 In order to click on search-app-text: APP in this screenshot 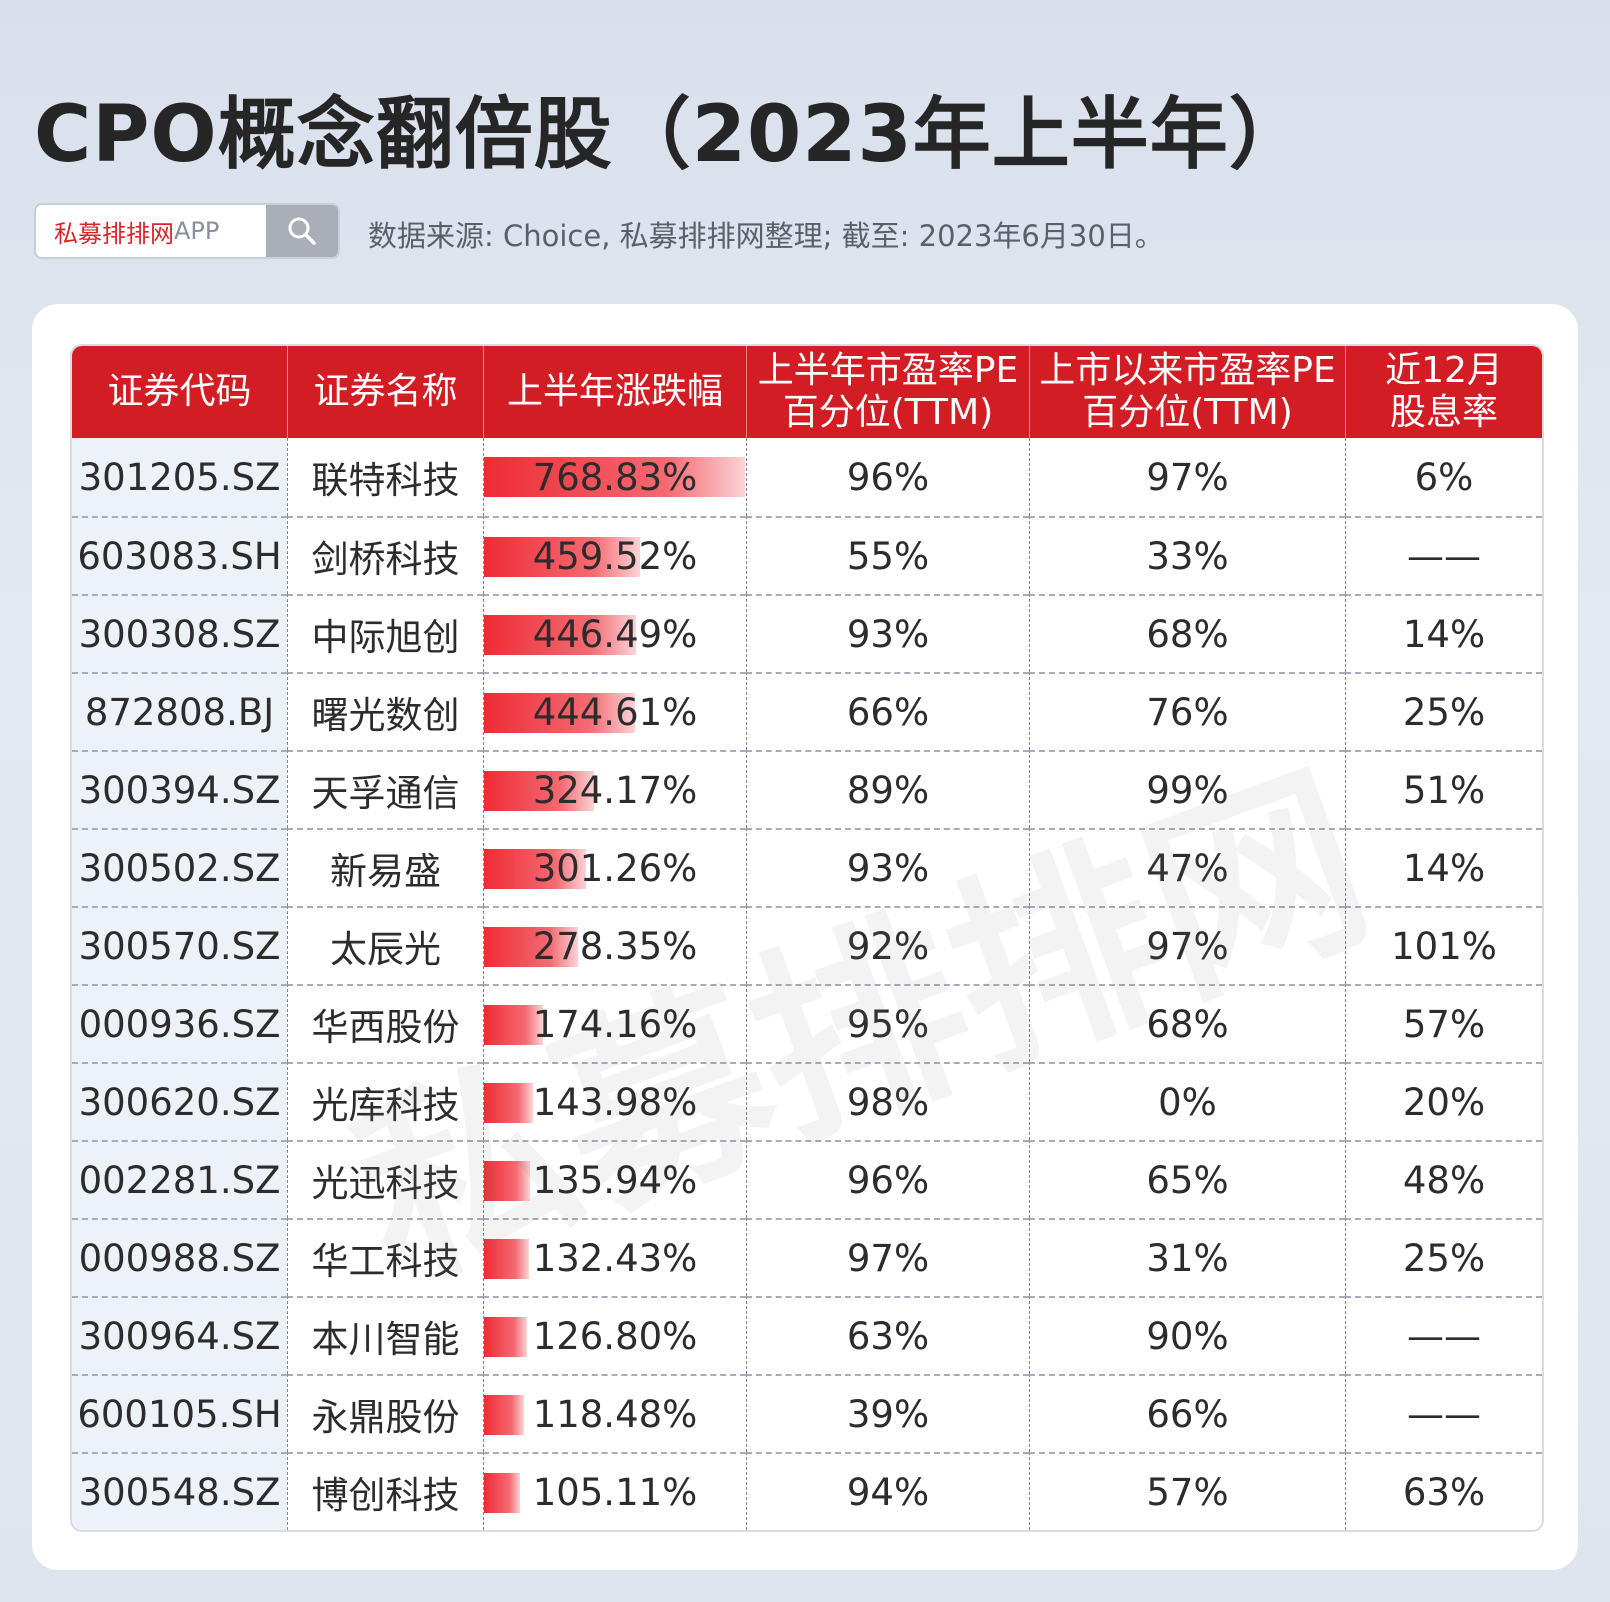, I will do `click(197, 231)`.